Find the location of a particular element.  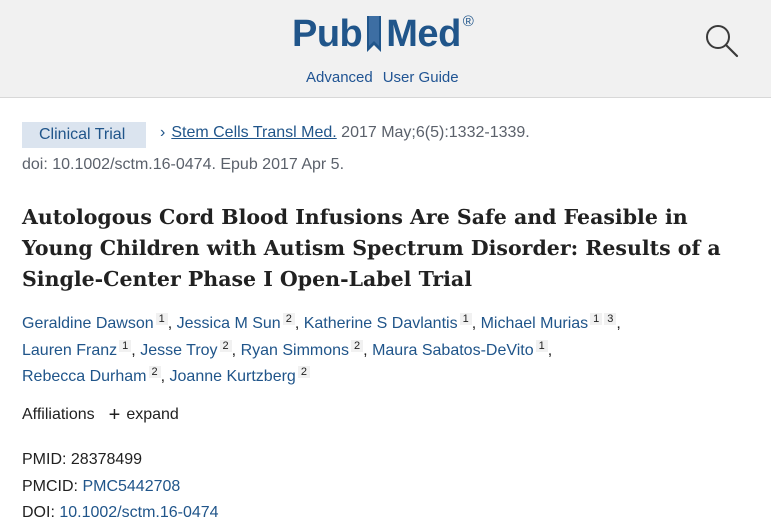

author-link: Maura Sabatos-DeVito is located at coordinates (453, 350).